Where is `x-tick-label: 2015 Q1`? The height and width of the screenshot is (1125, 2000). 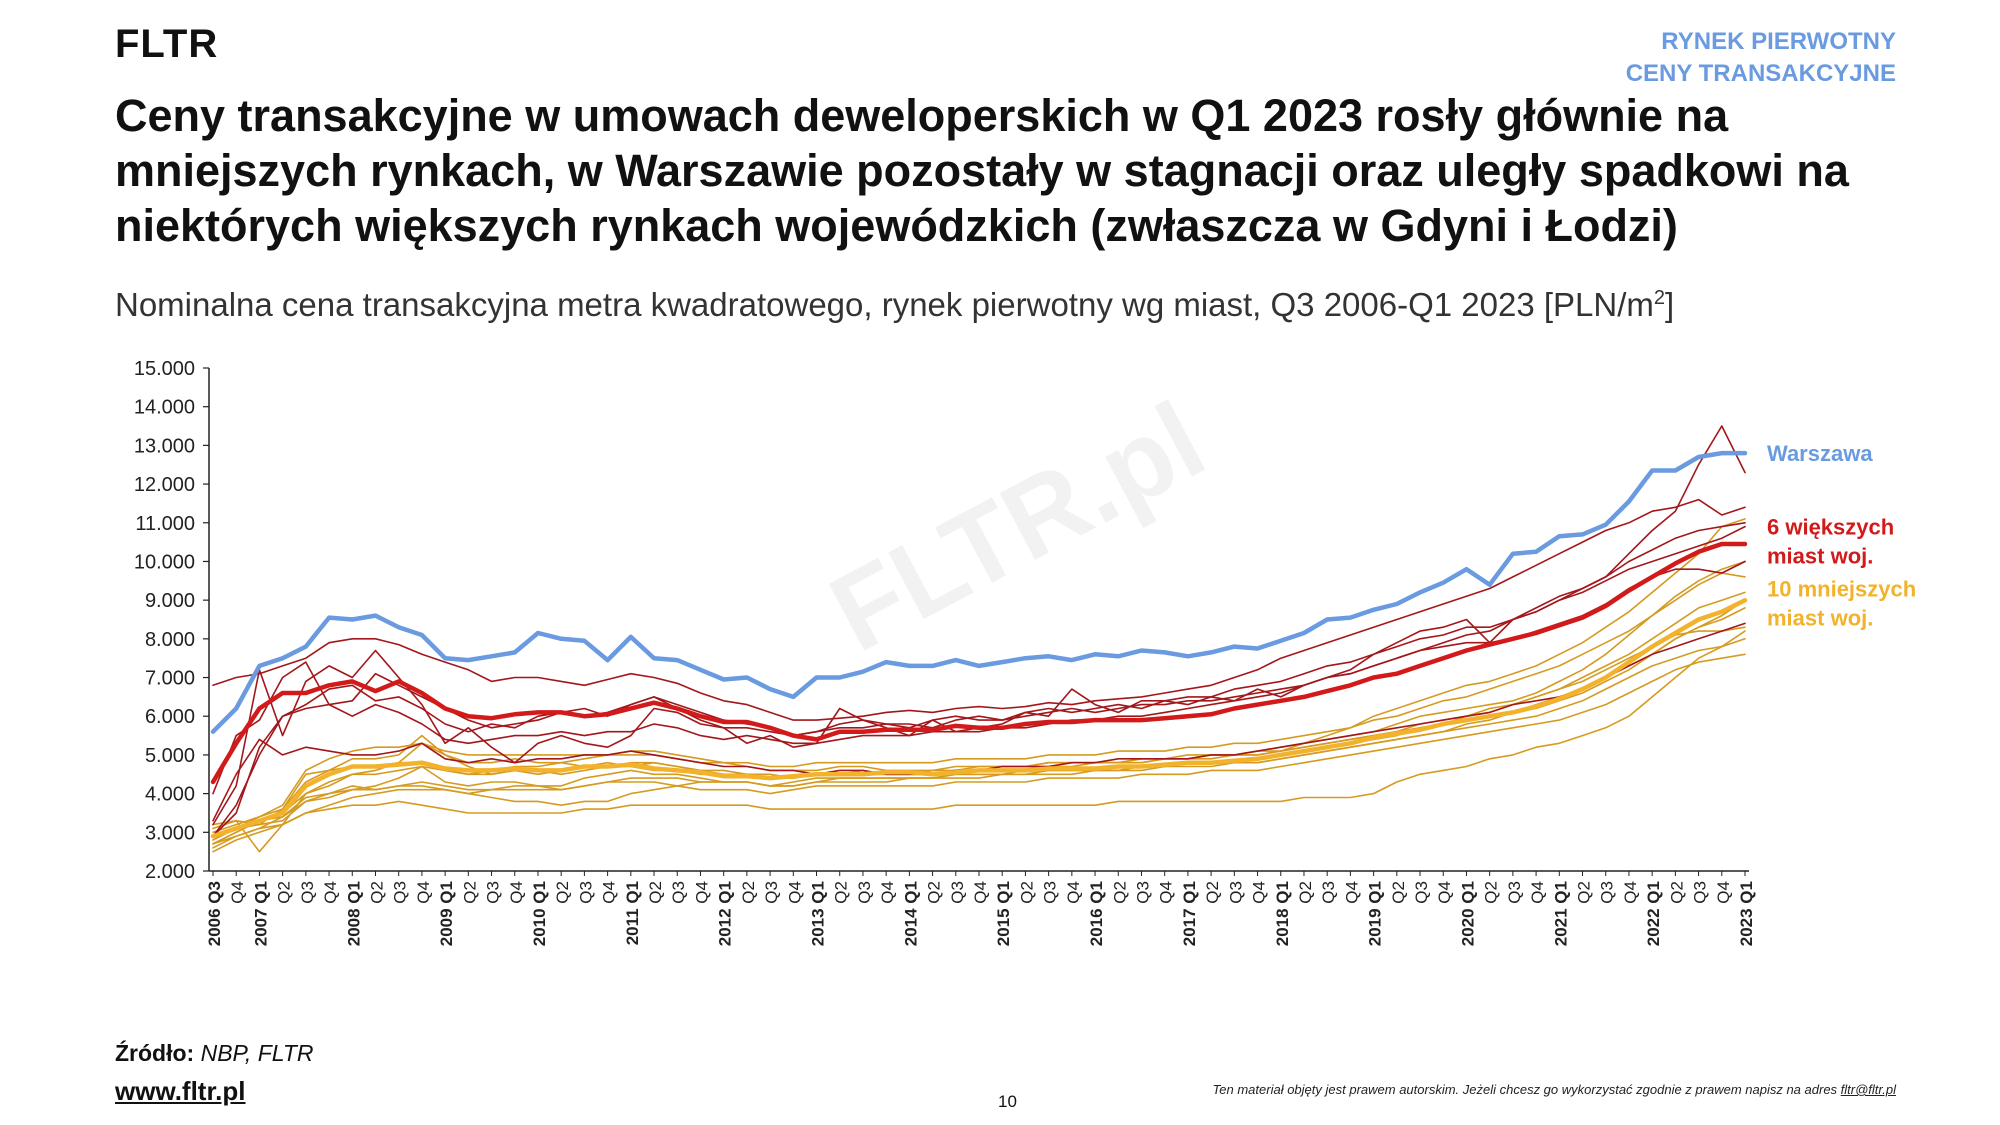
x-tick-label: 2015 Q1 is located at coordinates (1003, 913).